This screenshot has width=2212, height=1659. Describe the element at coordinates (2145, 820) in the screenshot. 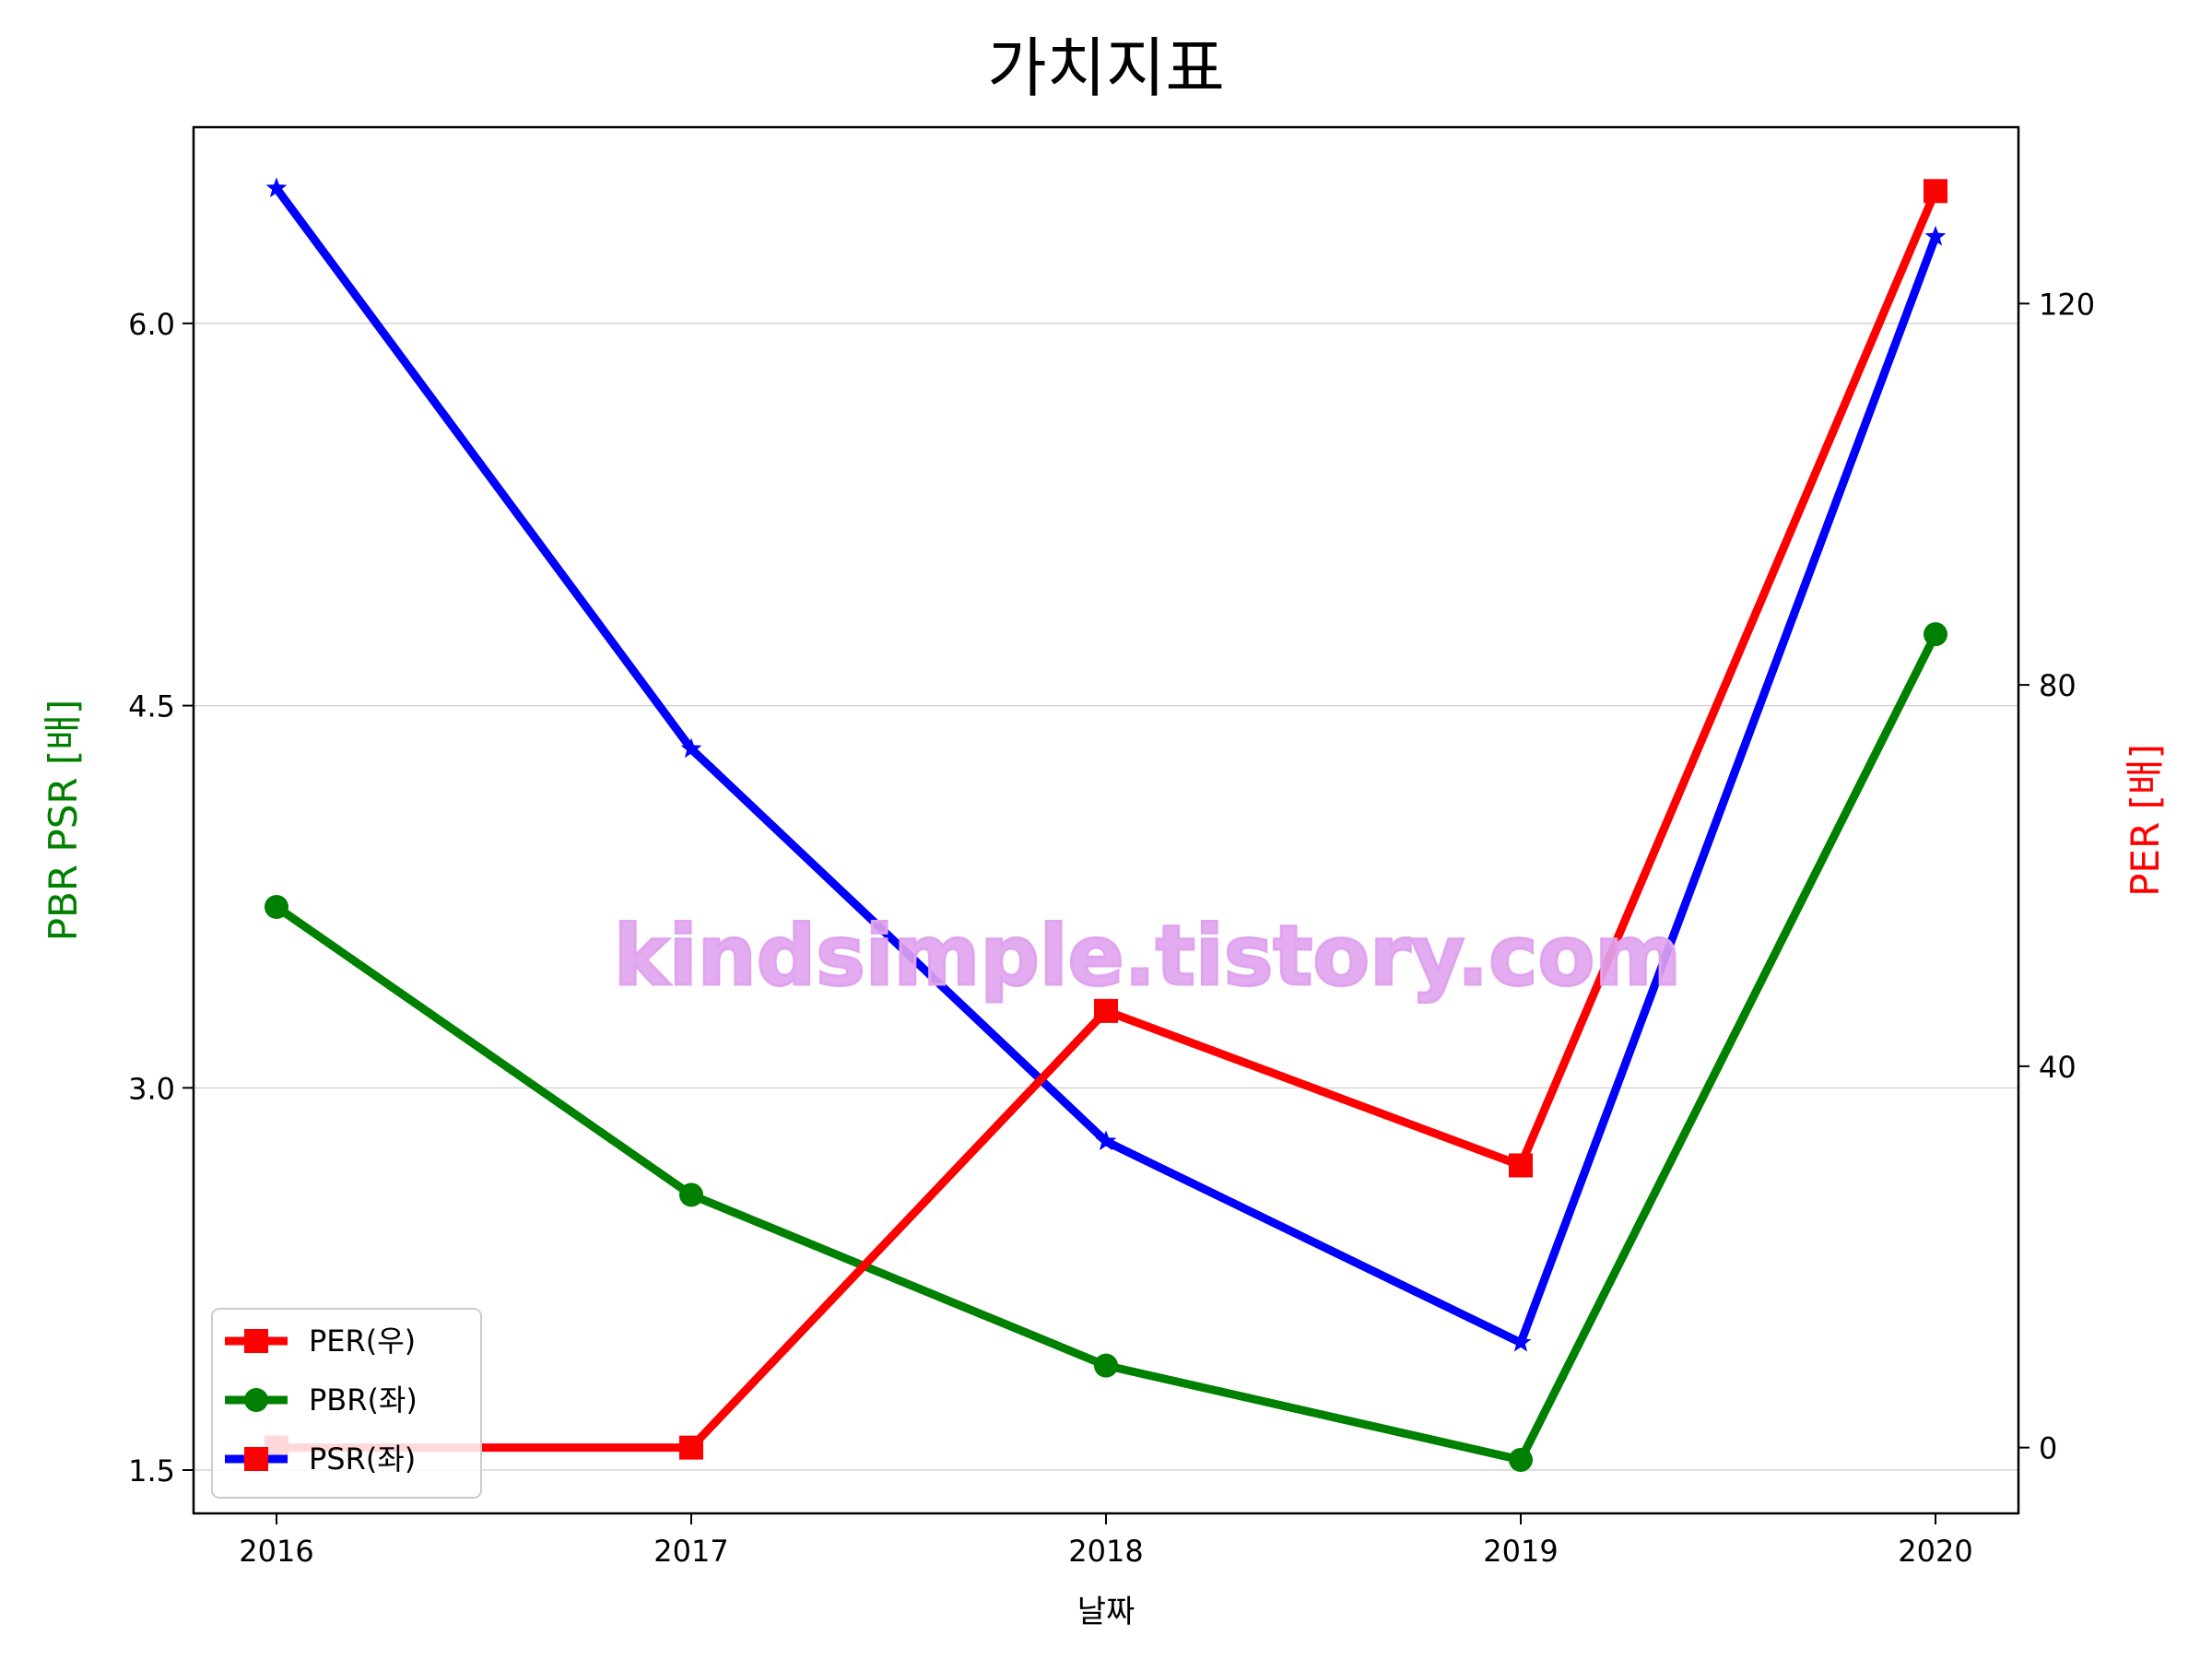

I see `right-axis-label: PER [배]` at that location.